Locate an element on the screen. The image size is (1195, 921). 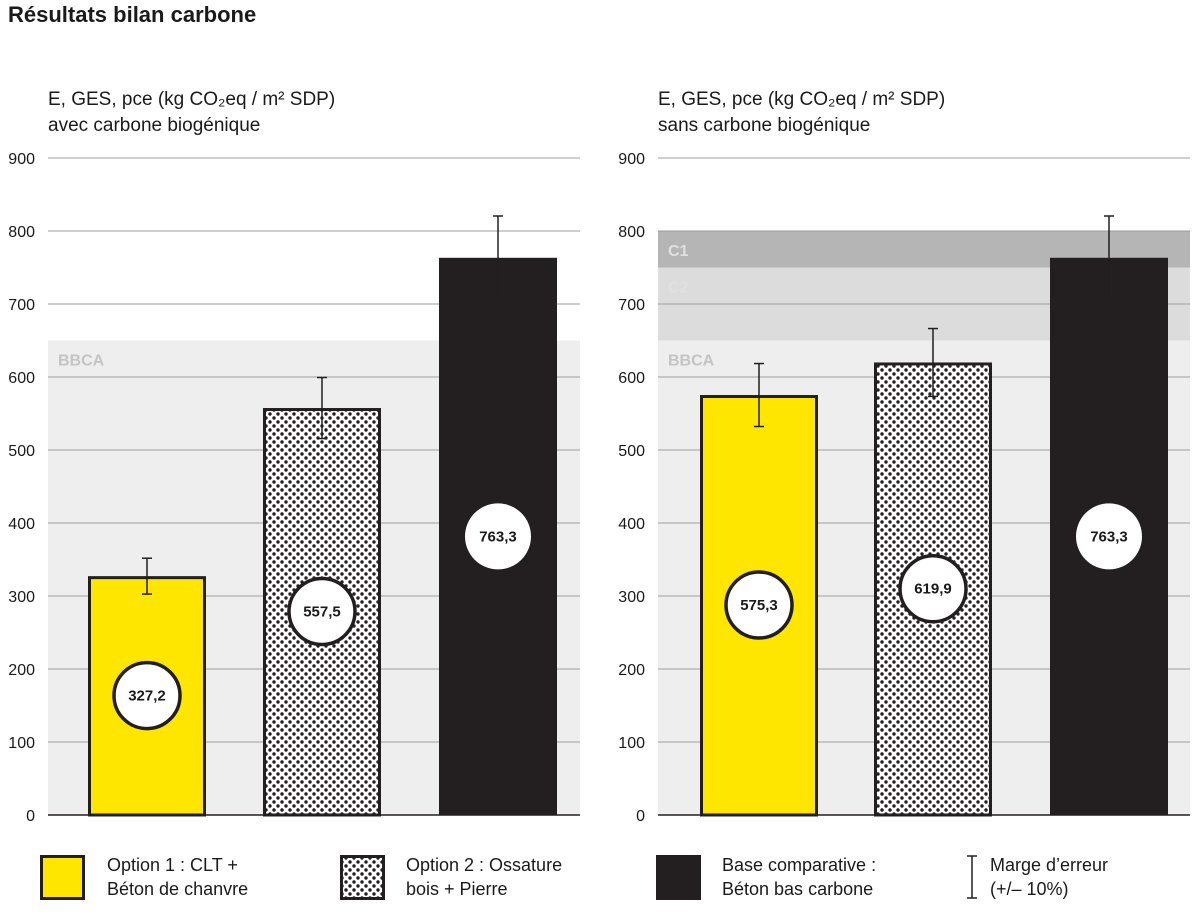
page-title: Résultats bilan carbone is located at coordinates (132, 14).